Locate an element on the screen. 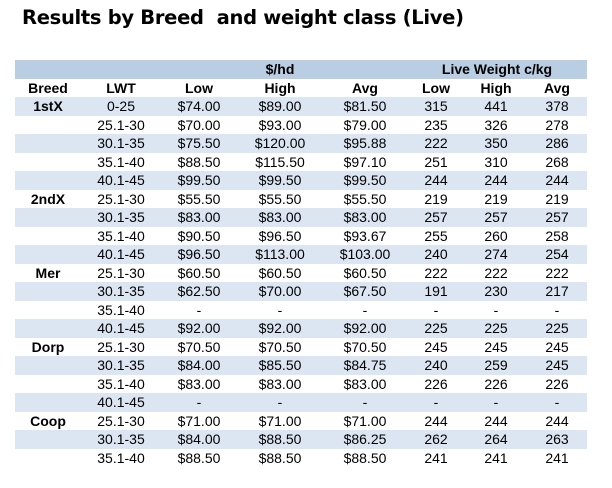  low-price-cell: $83.00 is located at coordinates (199, 217).